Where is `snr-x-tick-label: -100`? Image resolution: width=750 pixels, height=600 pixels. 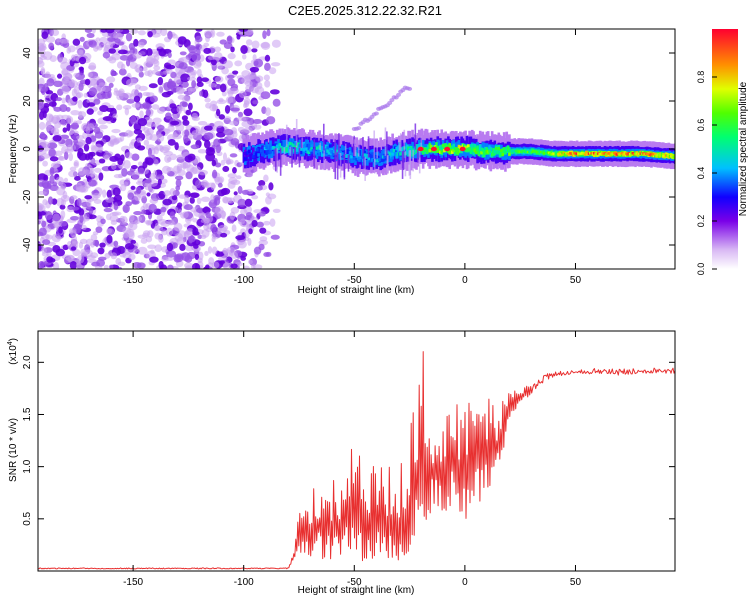 snr-x-tick-label: -100 is located at coordinates (244, 582).